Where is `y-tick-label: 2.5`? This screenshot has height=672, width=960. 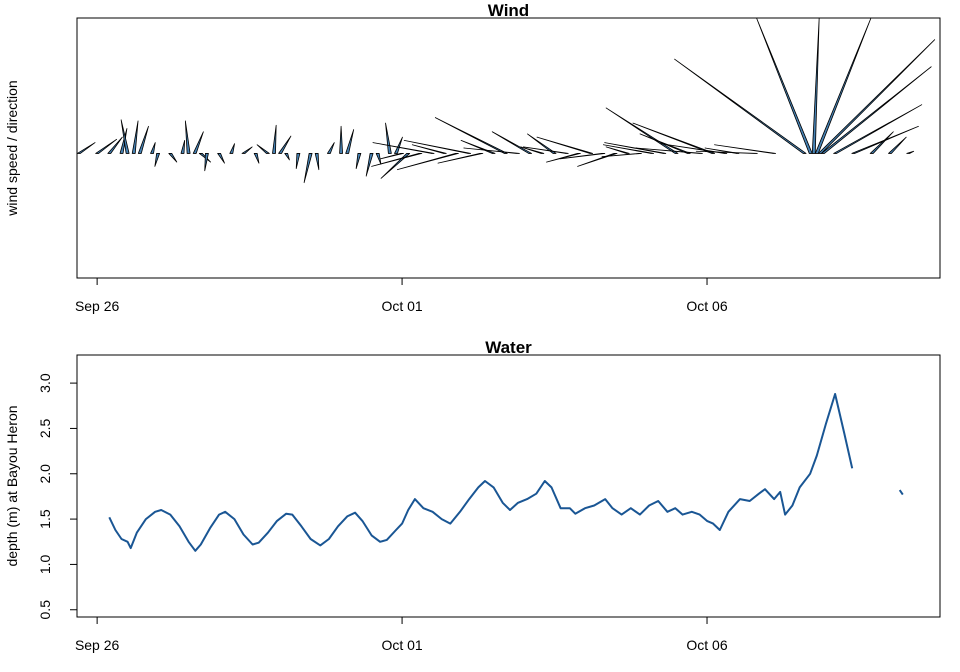
y-tick-label: 2.5 is located at coordinates (45, 428).